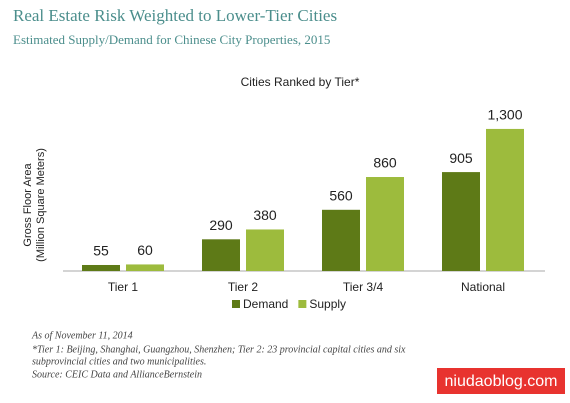  What do you see at coordinates (117, 374) in the screenshot?
I see `footnote: Source: CEIC Data and AllianceBernstein` at bounding box center [117, 374].